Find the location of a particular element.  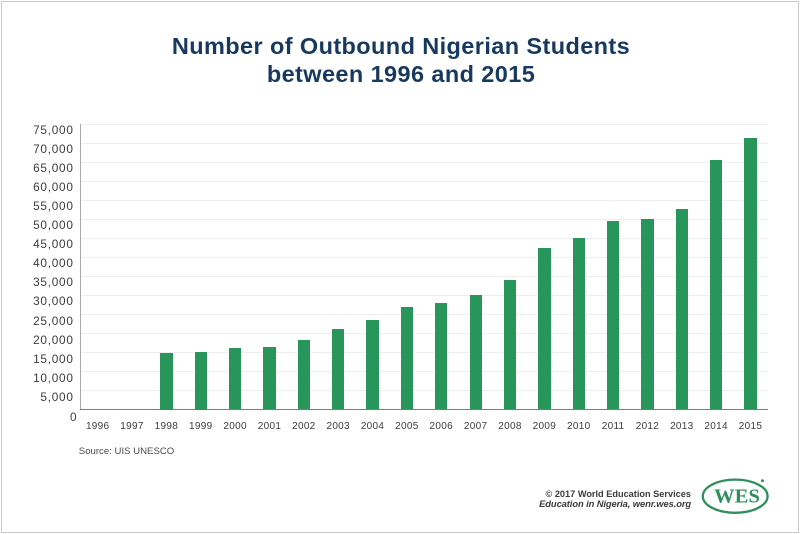

svg-text: WES is located at coordinates (737, 497).